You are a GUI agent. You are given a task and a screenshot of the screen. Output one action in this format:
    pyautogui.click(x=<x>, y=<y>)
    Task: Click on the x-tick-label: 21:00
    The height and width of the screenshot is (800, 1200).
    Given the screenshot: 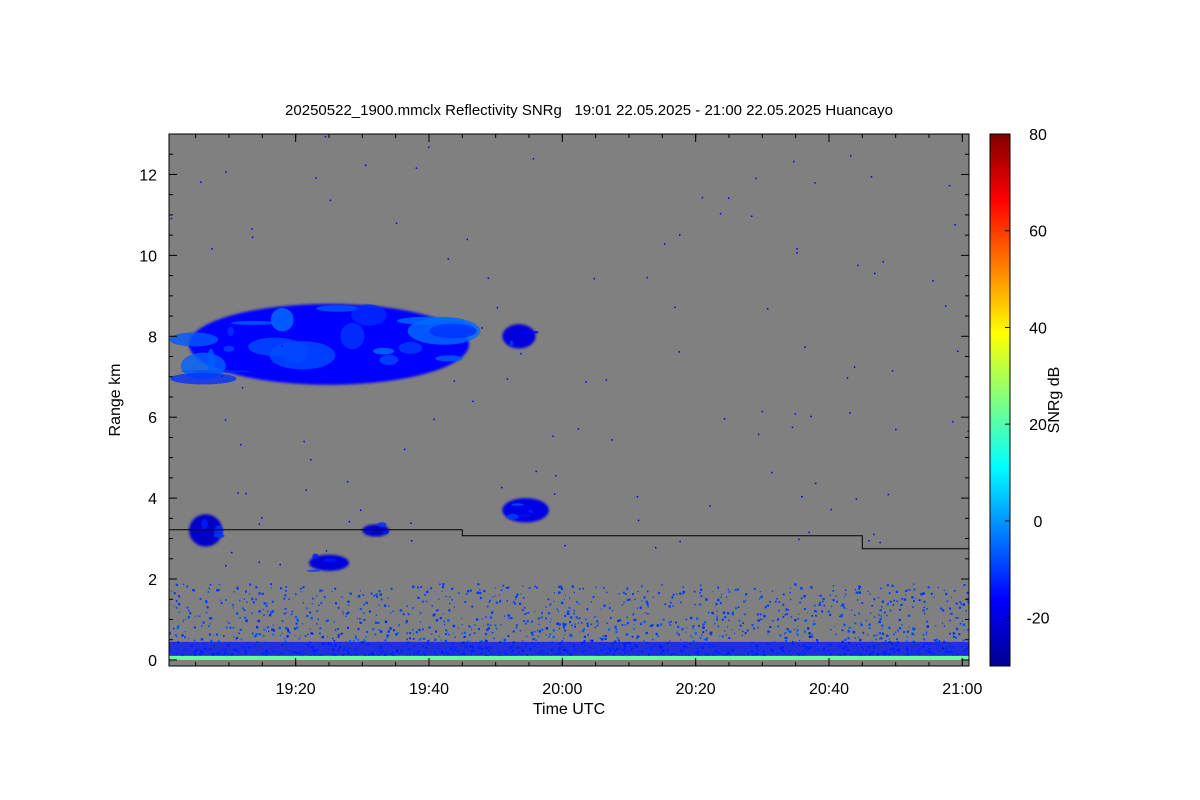 What is the action you would take?
    pyautogui.click(x=962, y=689)
    